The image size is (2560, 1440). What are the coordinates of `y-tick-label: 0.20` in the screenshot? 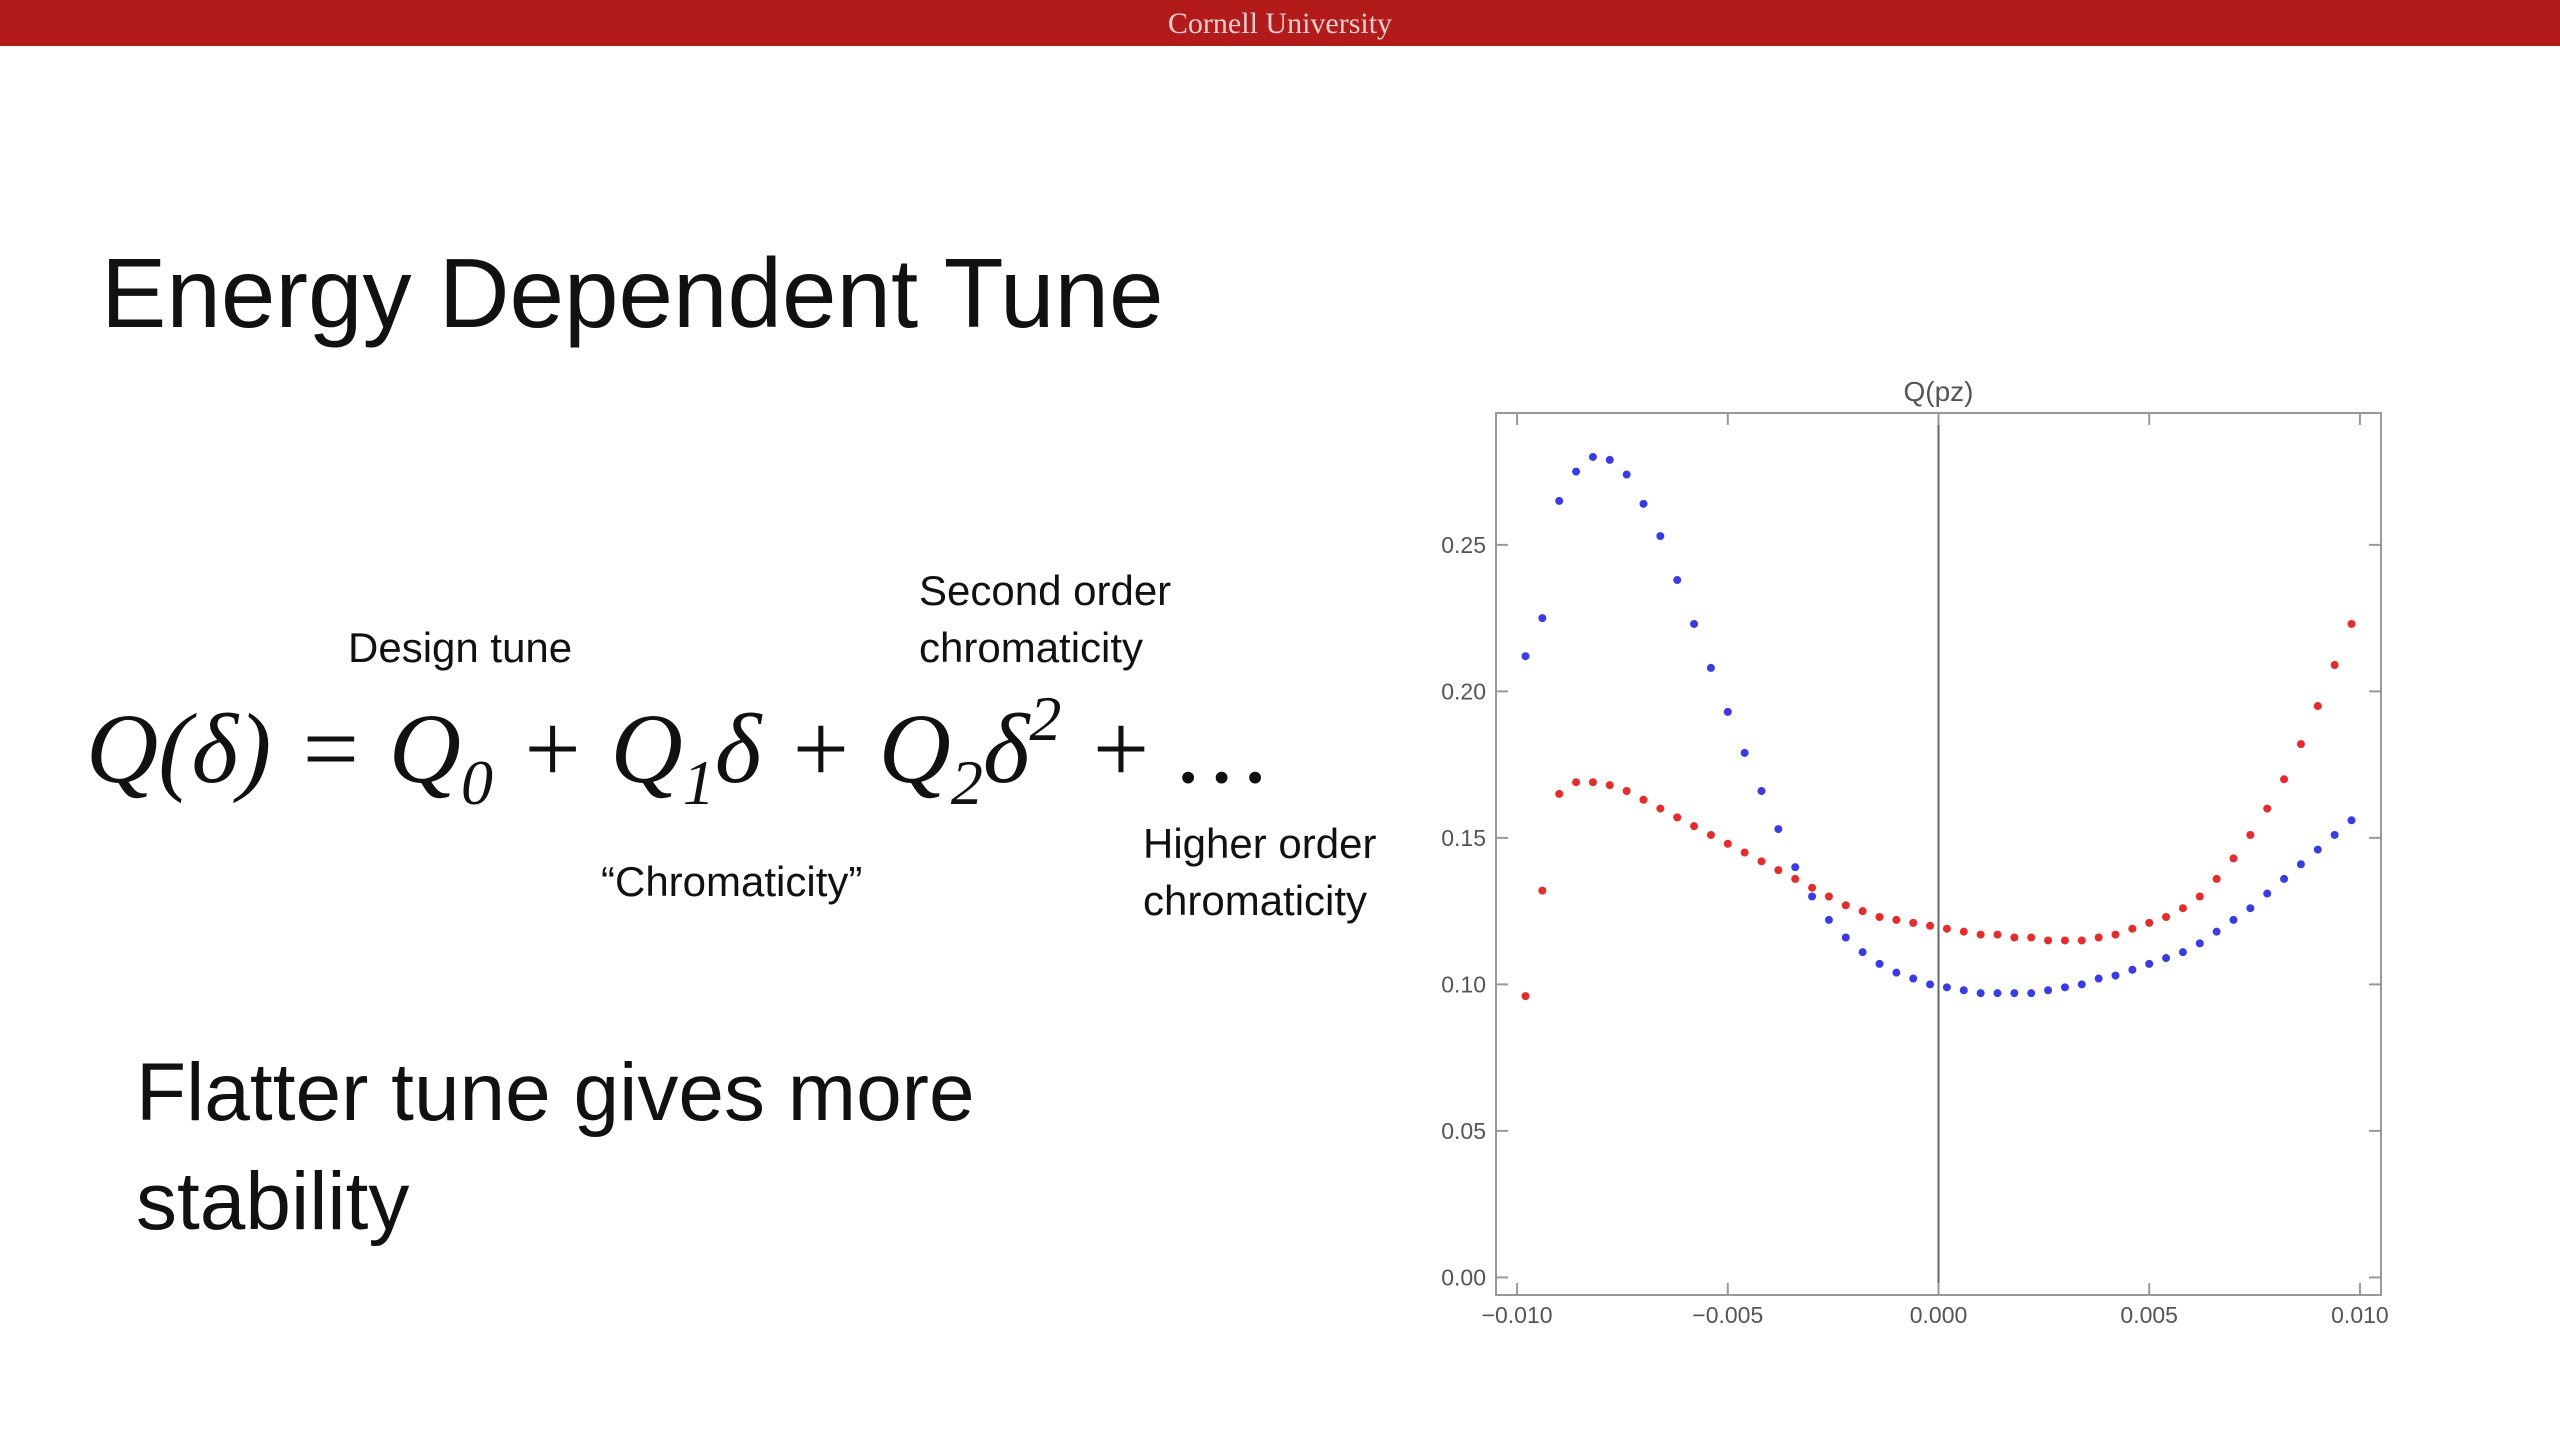 It's located at (1463, 691).